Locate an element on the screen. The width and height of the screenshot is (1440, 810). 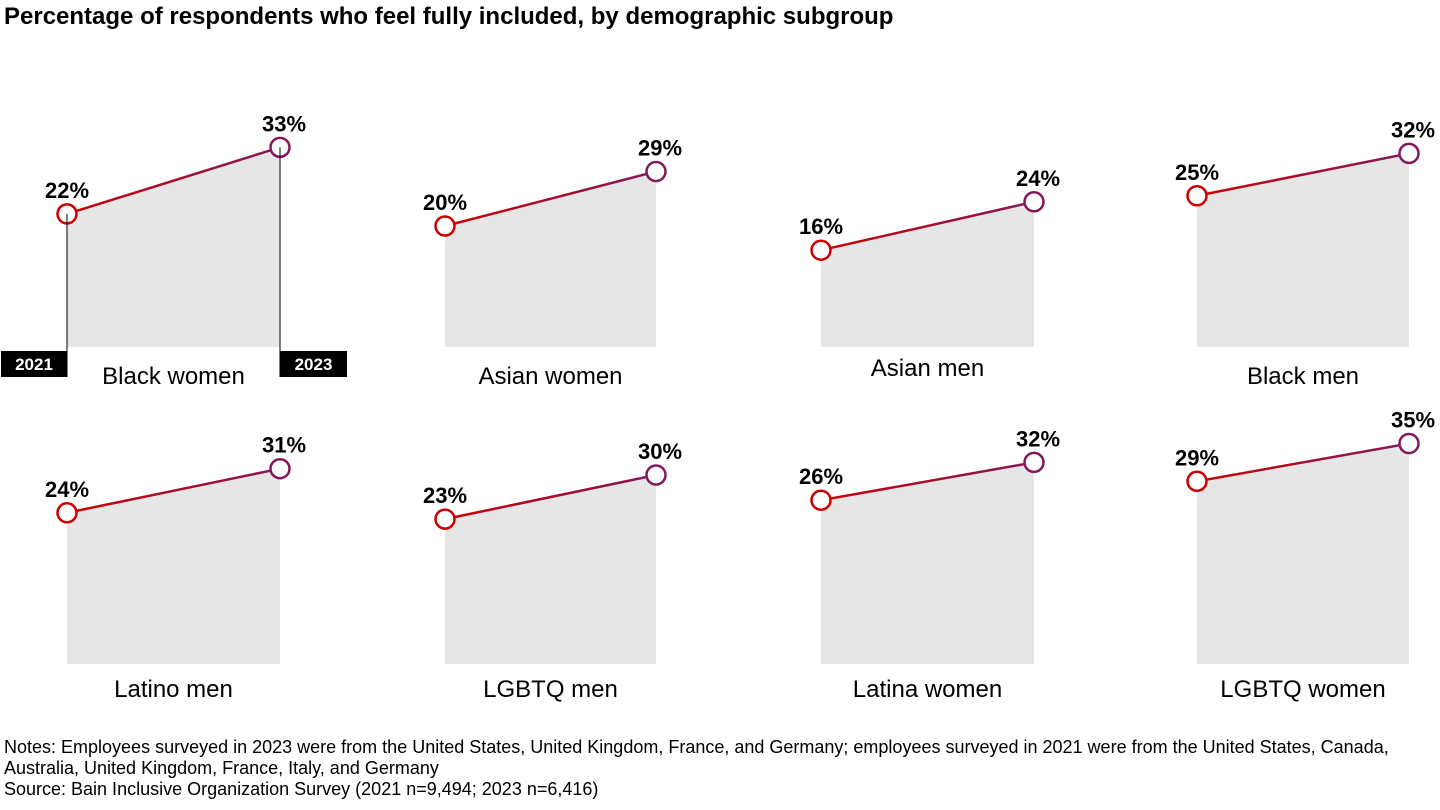
year-label-2021: 2021 is located at coordinates (34, 364).